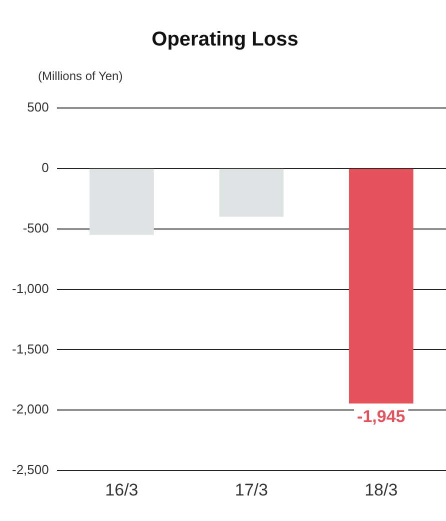  Describe the element at coordinates (381, 490) in the screenshot. I see `x-tick-label: 18/3` at that location.